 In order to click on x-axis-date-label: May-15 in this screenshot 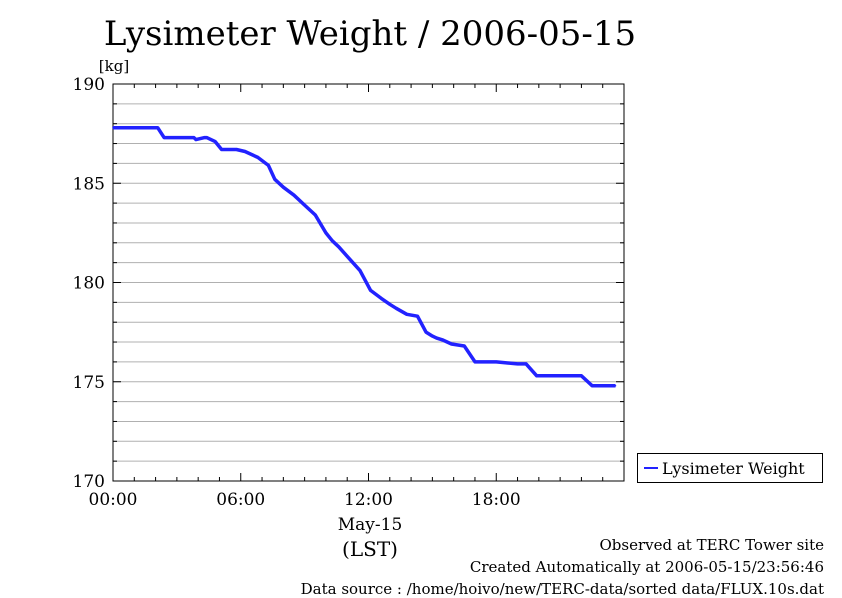, I will do `click(370, 525)`.